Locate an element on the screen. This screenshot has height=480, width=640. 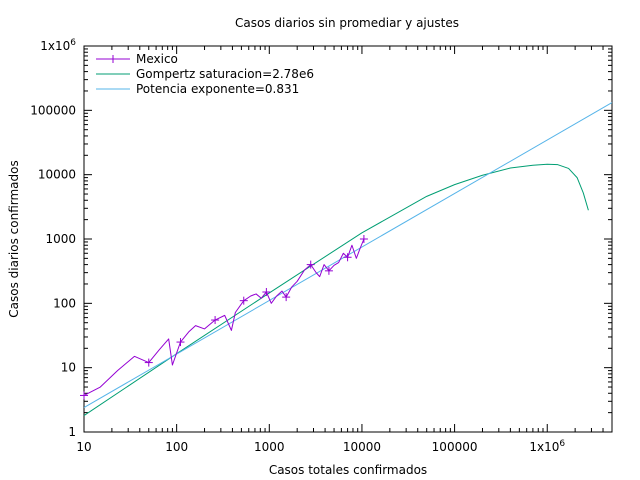
y-tick-label: 1 is located at coordinates (72, 432).